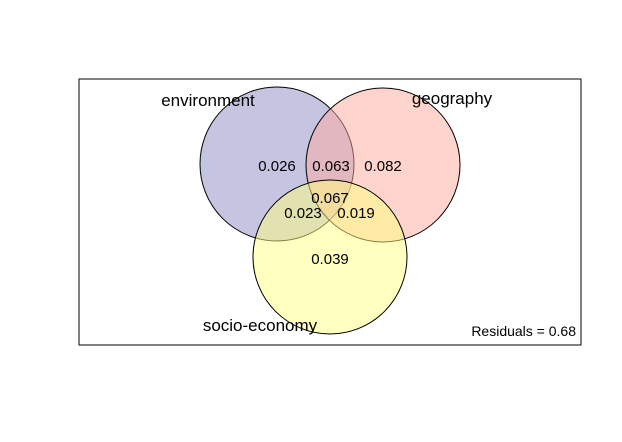 The height and width of the screenshot is (442, 622). Describe the element at coordinates (208, 100) in the screenshot. I see `environment-label: environment` at that location.